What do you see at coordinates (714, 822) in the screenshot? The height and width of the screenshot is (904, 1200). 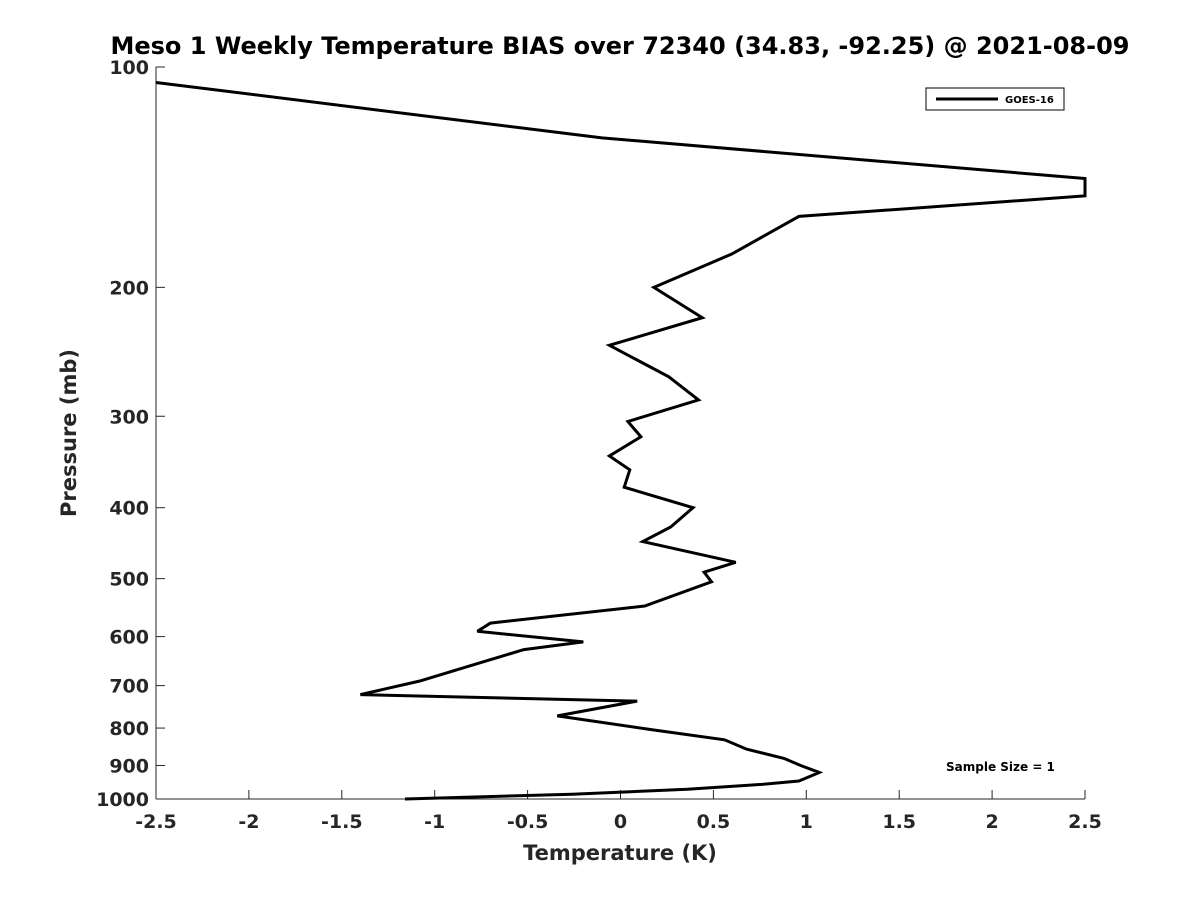 I see `x-tick-label: 0.5` at bounding box center [714, 822].